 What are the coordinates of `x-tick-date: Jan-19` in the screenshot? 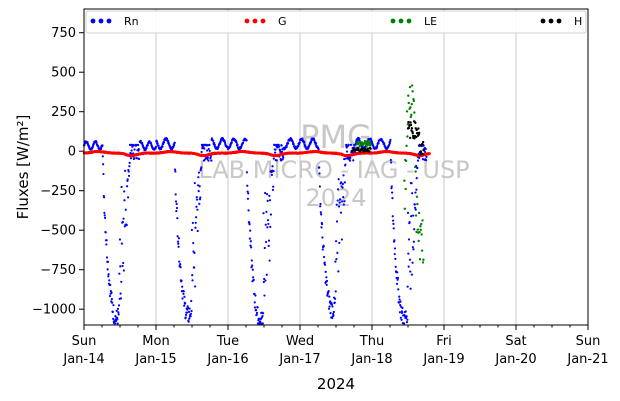 It's located at (443, 359).